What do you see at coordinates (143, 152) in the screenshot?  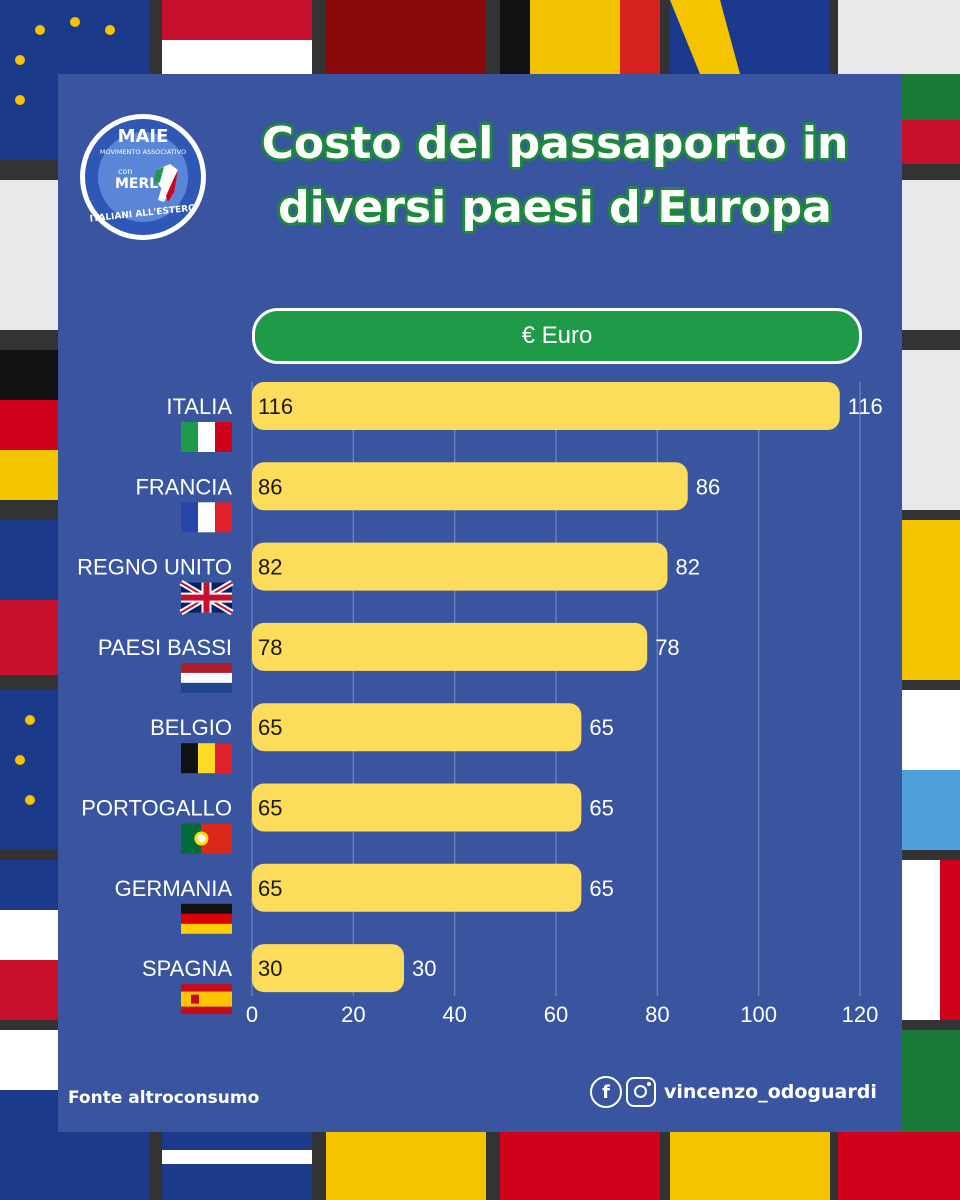 I see `logo-subtitle-text: MOVIMENTO ASSOCIATIVO` at bounding box center [143, 152].